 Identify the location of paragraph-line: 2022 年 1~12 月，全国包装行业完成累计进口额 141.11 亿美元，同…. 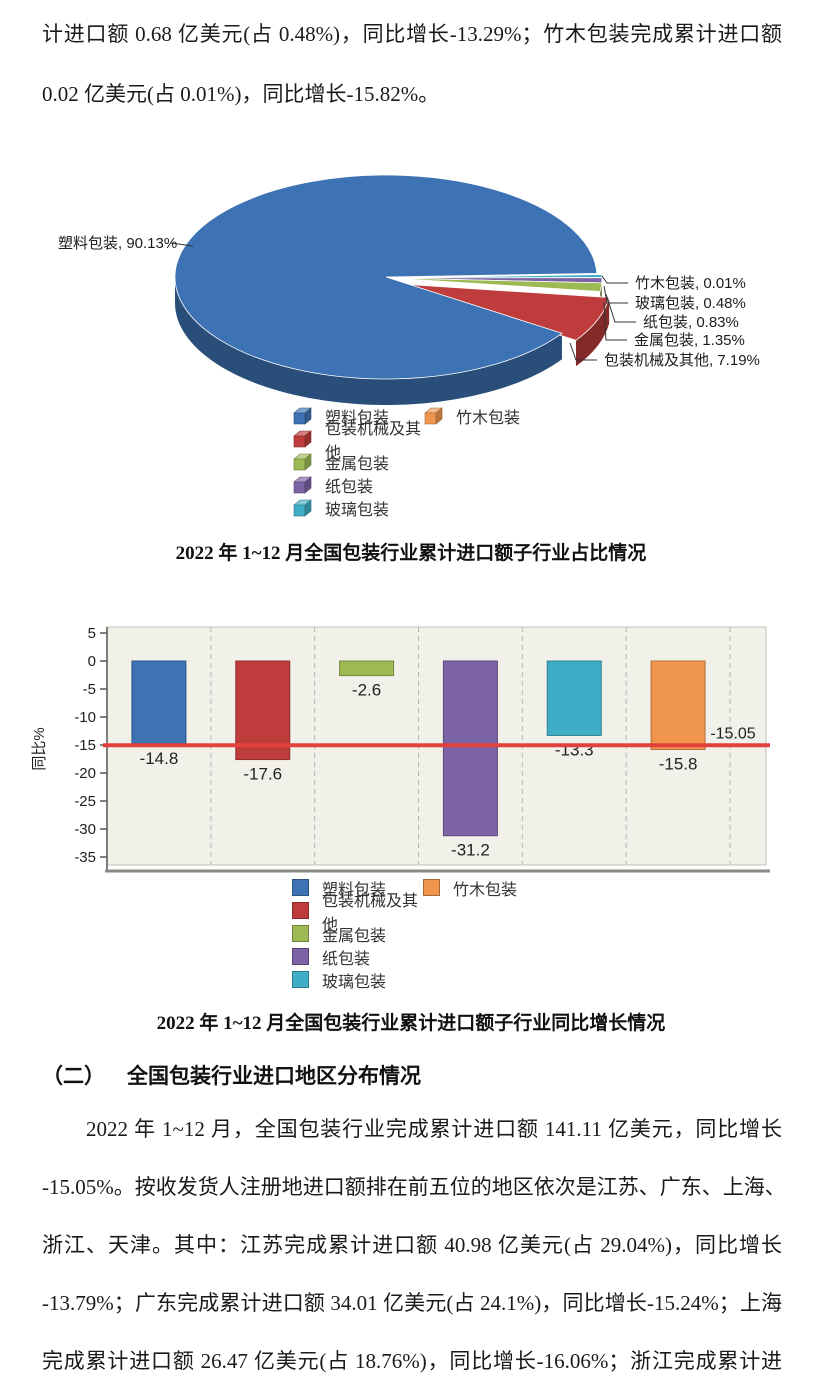
(412, 1129).